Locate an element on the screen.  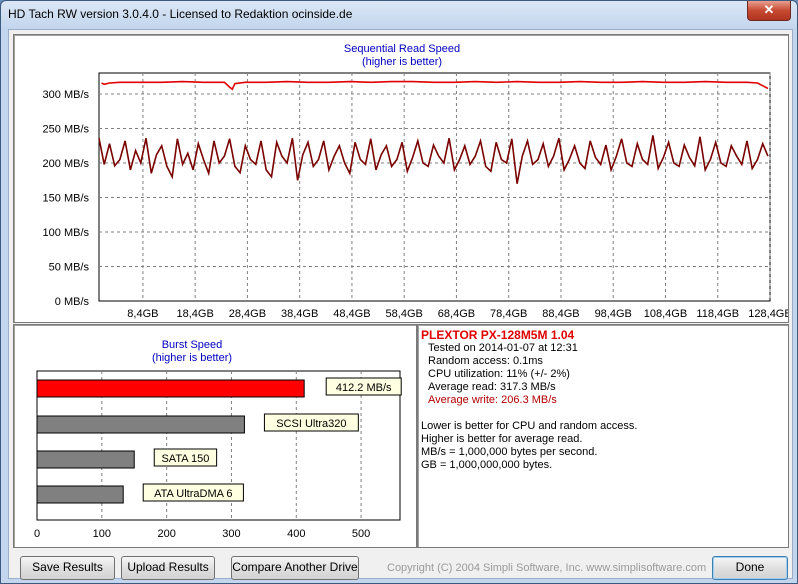
y-tick-label: 150 MB/s is located at coordinates (66, 199).